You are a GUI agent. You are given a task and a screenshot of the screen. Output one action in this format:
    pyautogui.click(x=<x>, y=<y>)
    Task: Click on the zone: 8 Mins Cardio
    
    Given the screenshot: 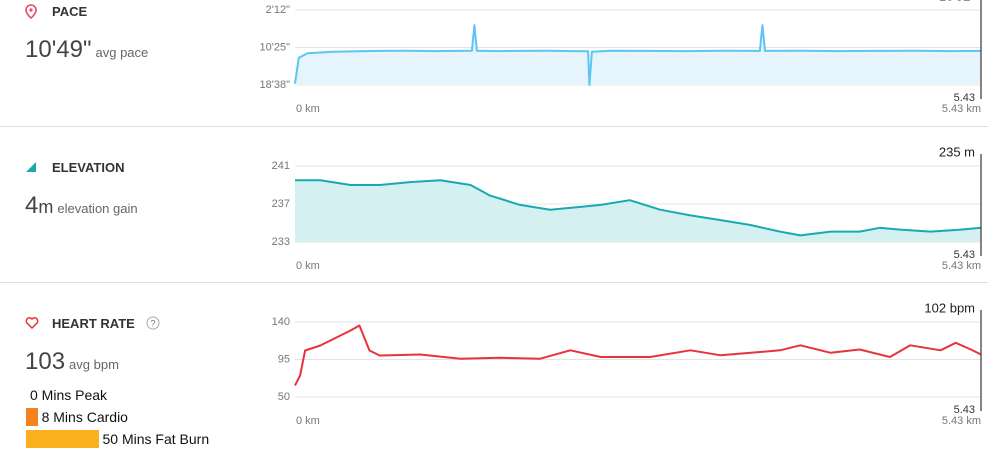 What is the action you would take?
    pyautogui.click(x=77, y=417)
    